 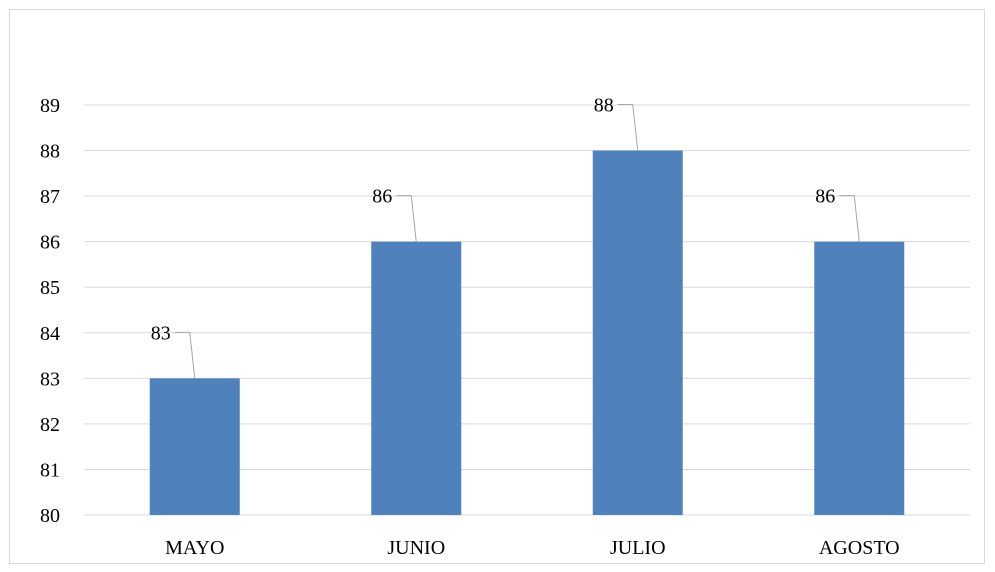 What do you see at coordinates (859, 548) in the screenshot?
I see `x-category-label: AGOSTO` at bounding box center [859, 548].